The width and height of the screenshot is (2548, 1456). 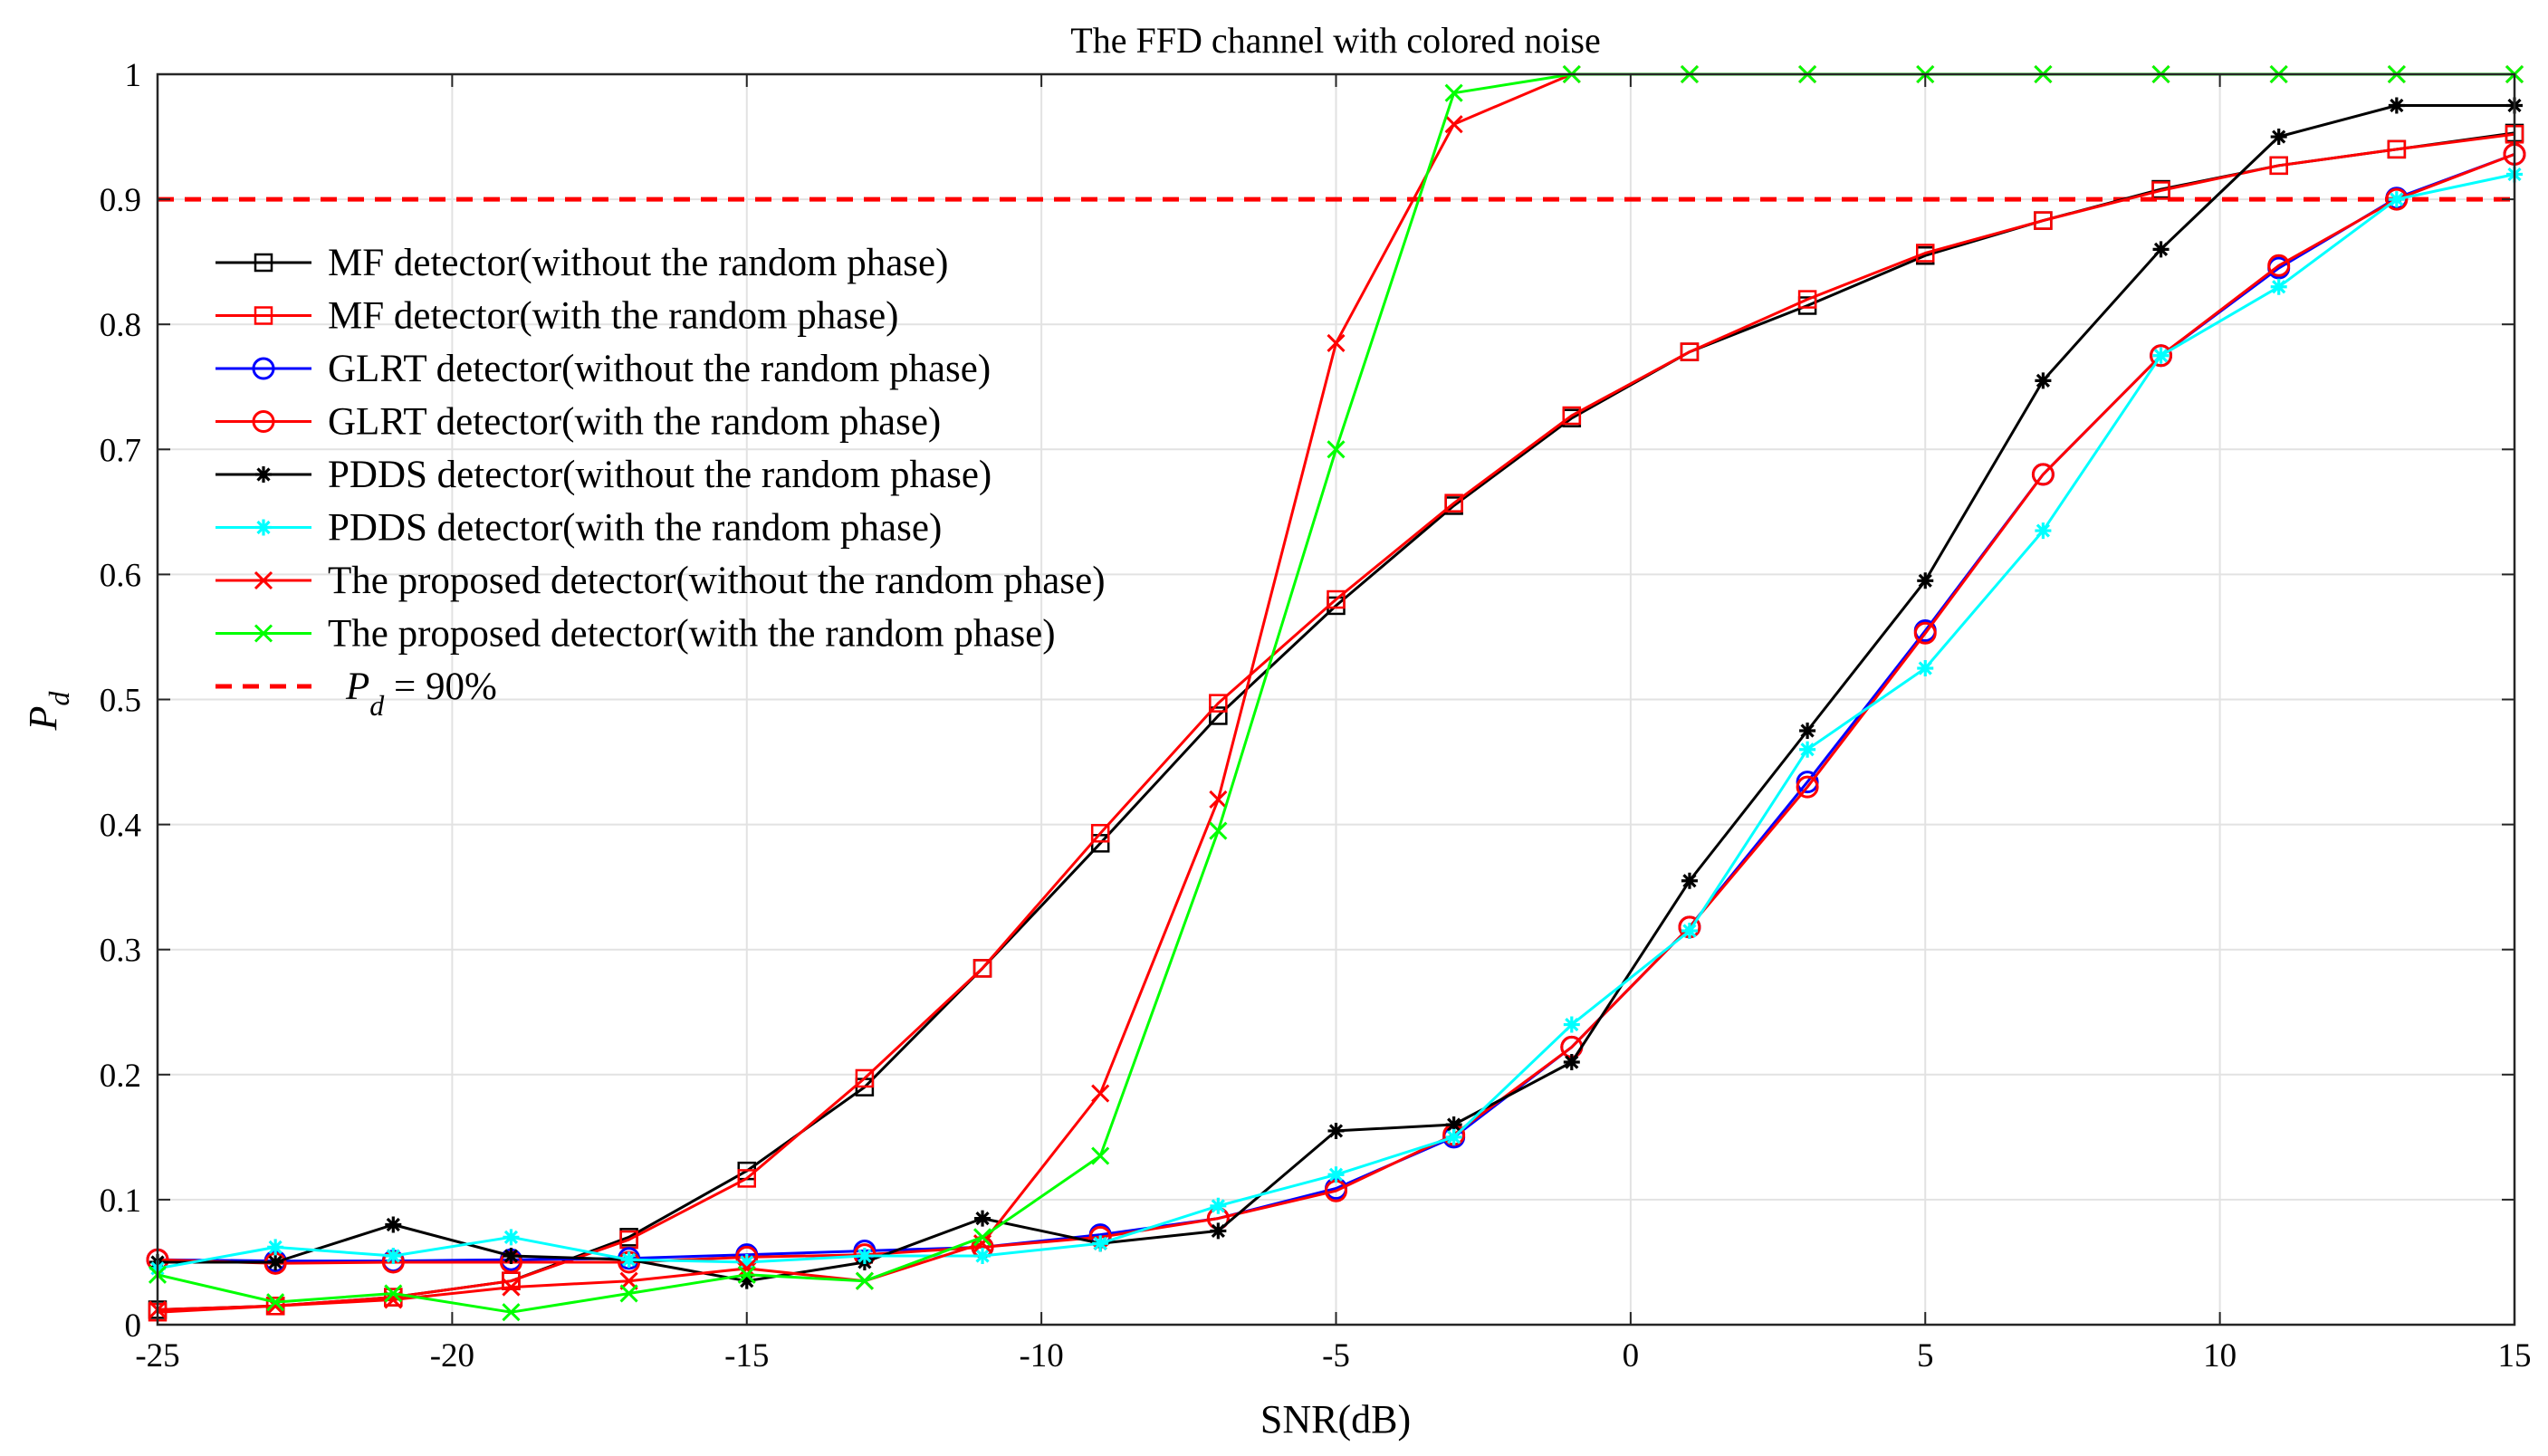 I want to click on x-tick-label: -5, so click(x=1336, y=1356).